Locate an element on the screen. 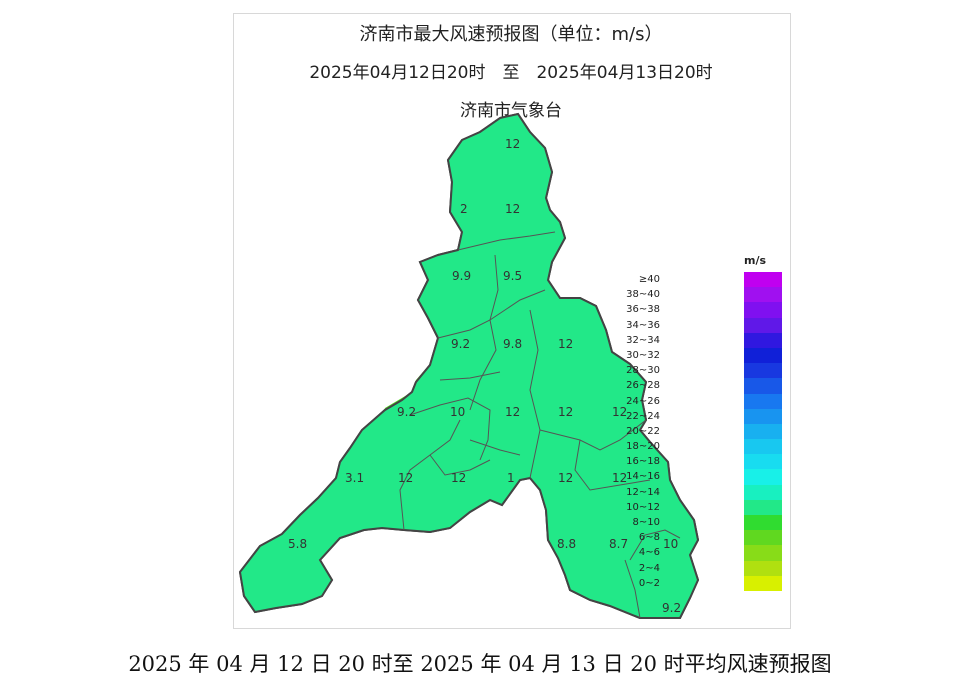 Image resolution: width=960 pixels, height=692 pixels. map-title: 济南市最大风速预报图（单位：m/s） is located at coordinates (511, 34).